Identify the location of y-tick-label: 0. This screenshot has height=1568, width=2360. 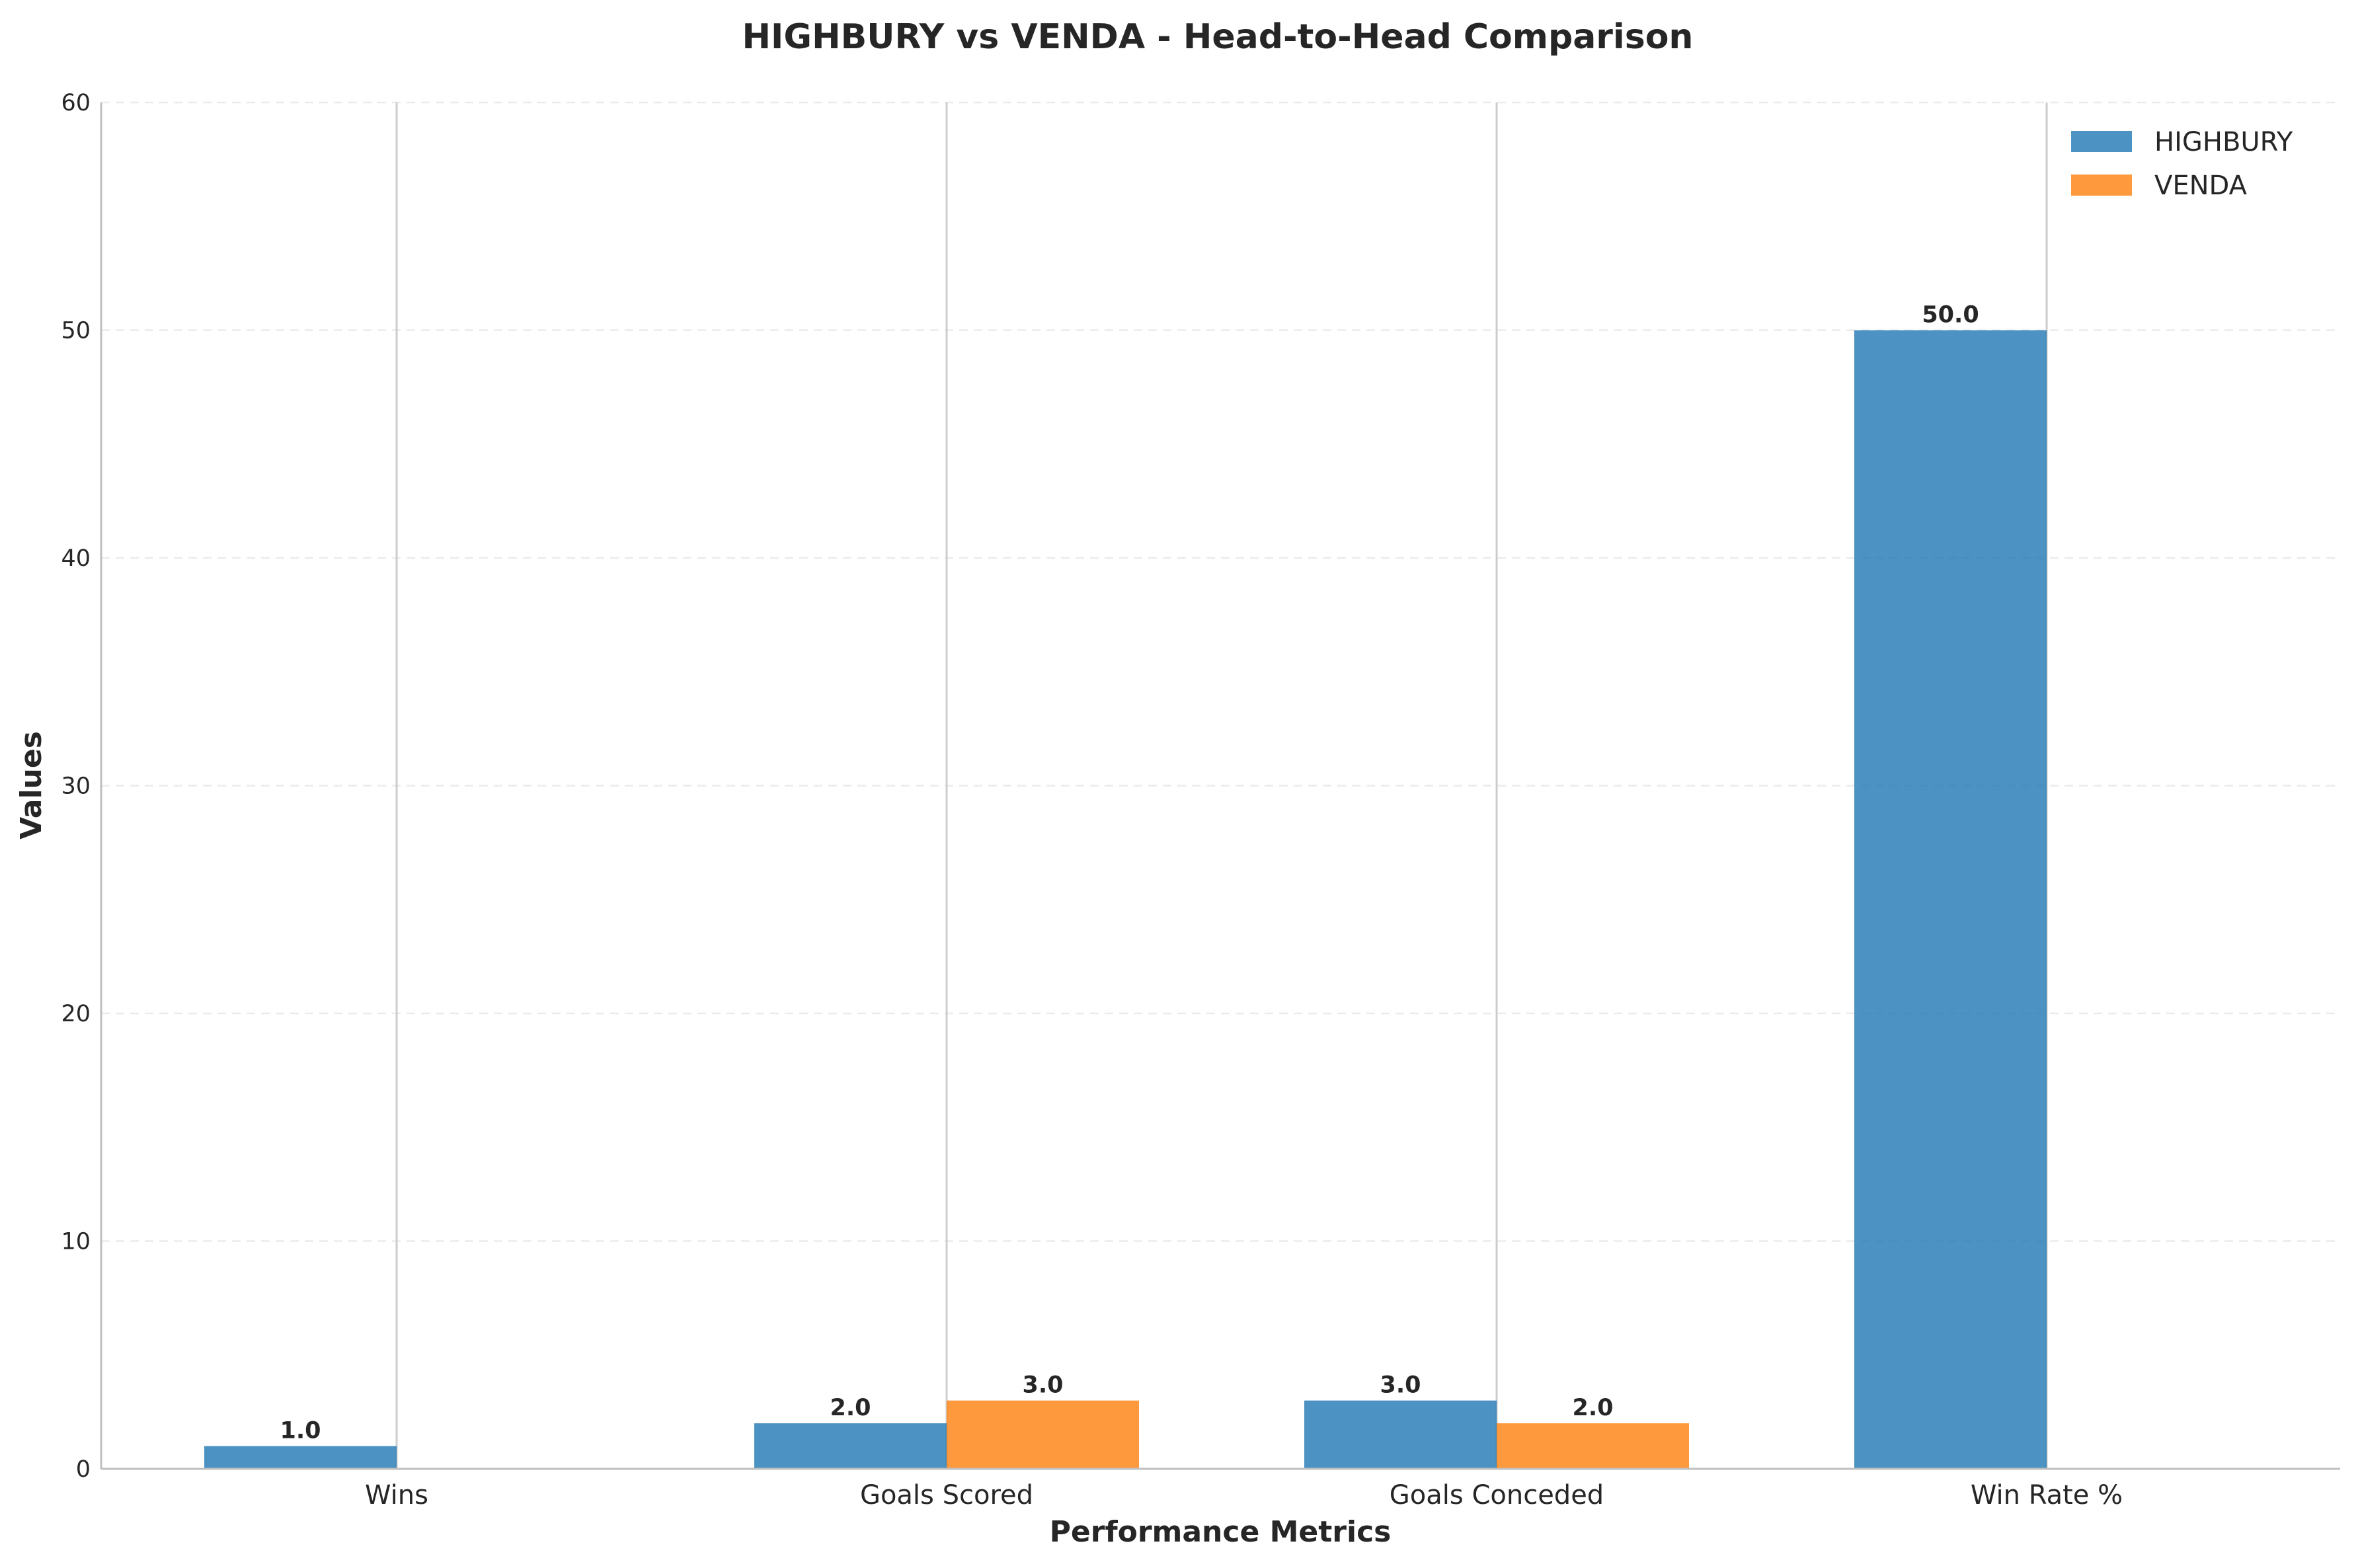
(83, 1469).